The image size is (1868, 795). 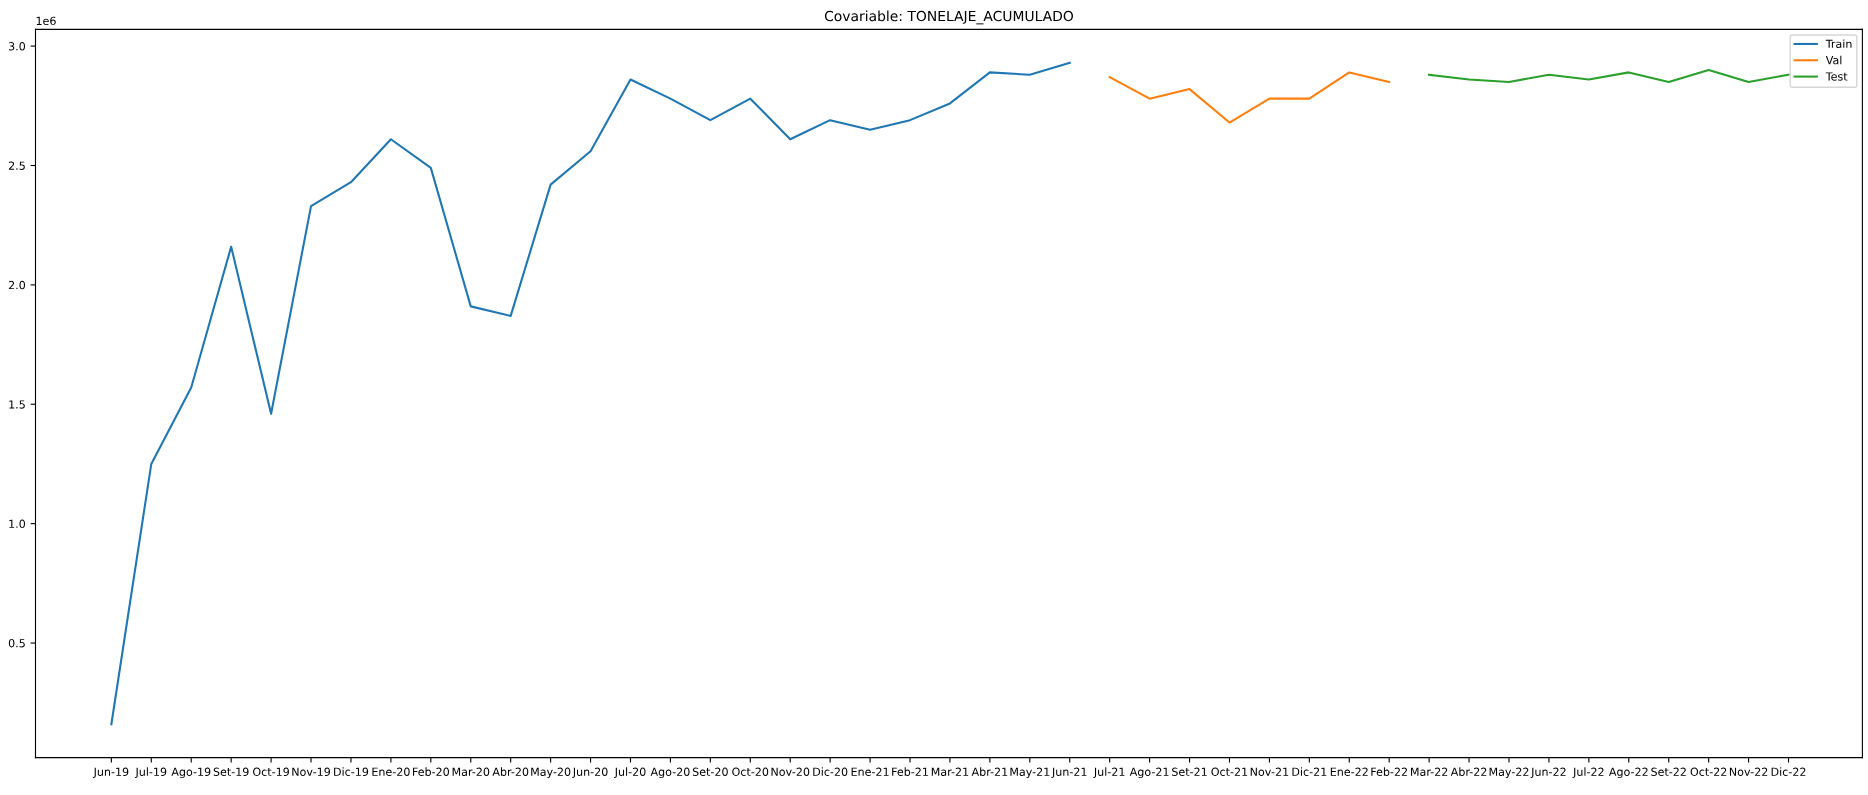 What do you see at coordinates (16, 643) in the screenshot?
I see `y-tick-label: 0.5` at bounding box center [16, 643].